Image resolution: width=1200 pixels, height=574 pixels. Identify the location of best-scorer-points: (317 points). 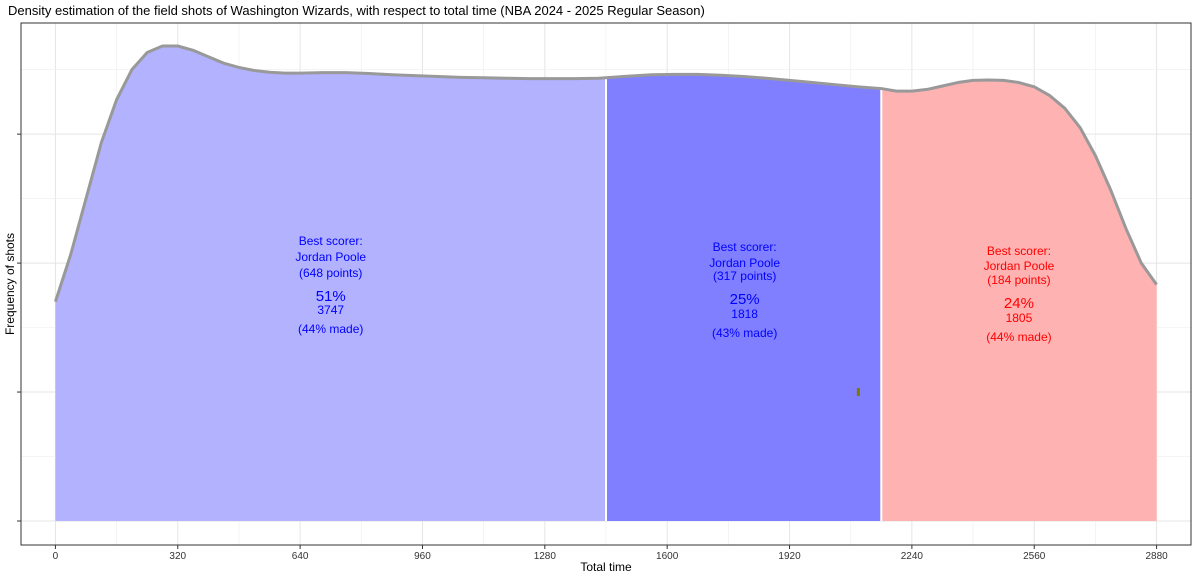
(744, 276).